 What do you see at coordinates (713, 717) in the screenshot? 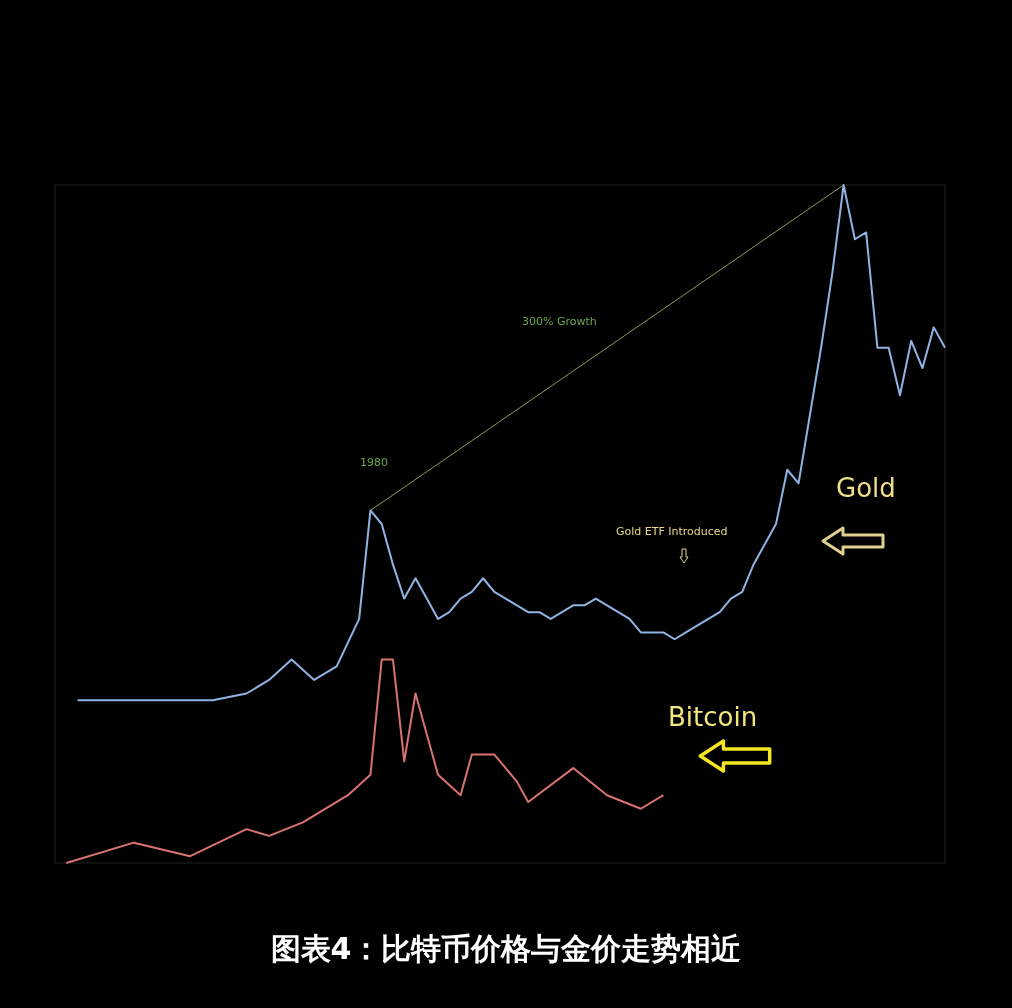
I see `text: Bitcoin` at bounding box center [713, 717].